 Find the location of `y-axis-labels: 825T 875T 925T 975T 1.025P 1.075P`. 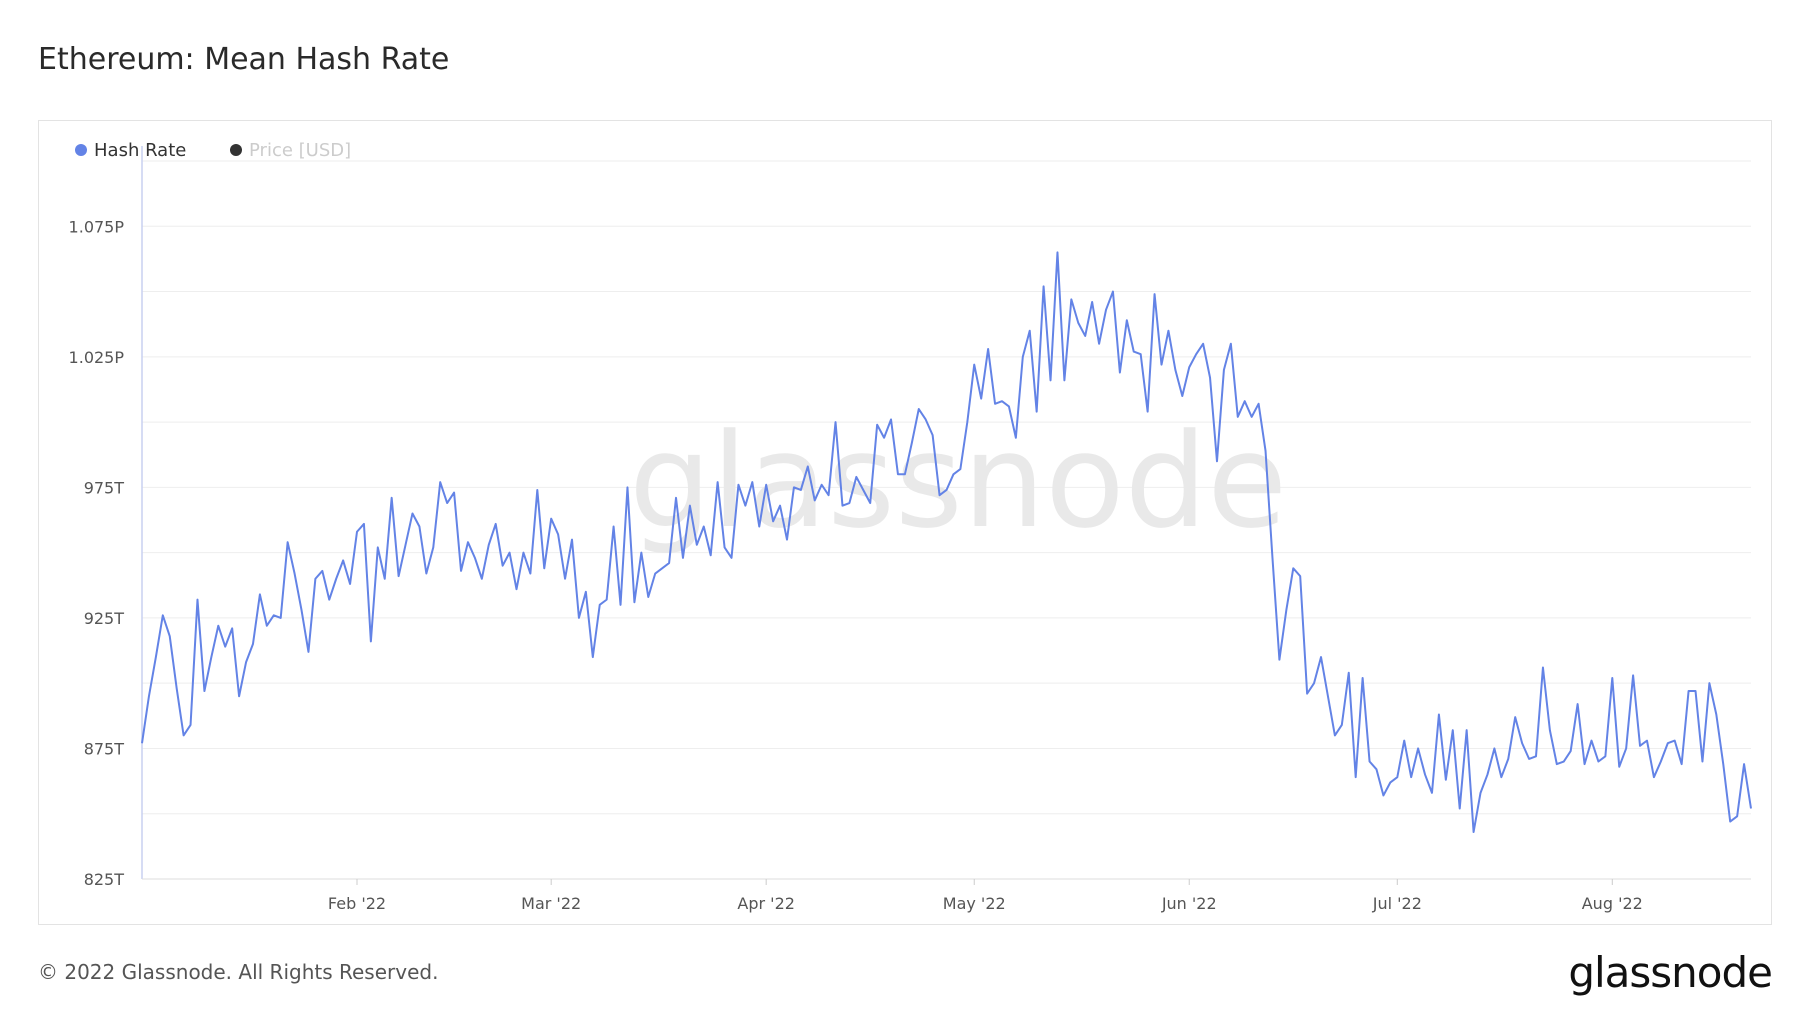

y-axis-labels: 825T 875T 925T 975T 1.025P 1.075P is located at coordinates (97, 553).